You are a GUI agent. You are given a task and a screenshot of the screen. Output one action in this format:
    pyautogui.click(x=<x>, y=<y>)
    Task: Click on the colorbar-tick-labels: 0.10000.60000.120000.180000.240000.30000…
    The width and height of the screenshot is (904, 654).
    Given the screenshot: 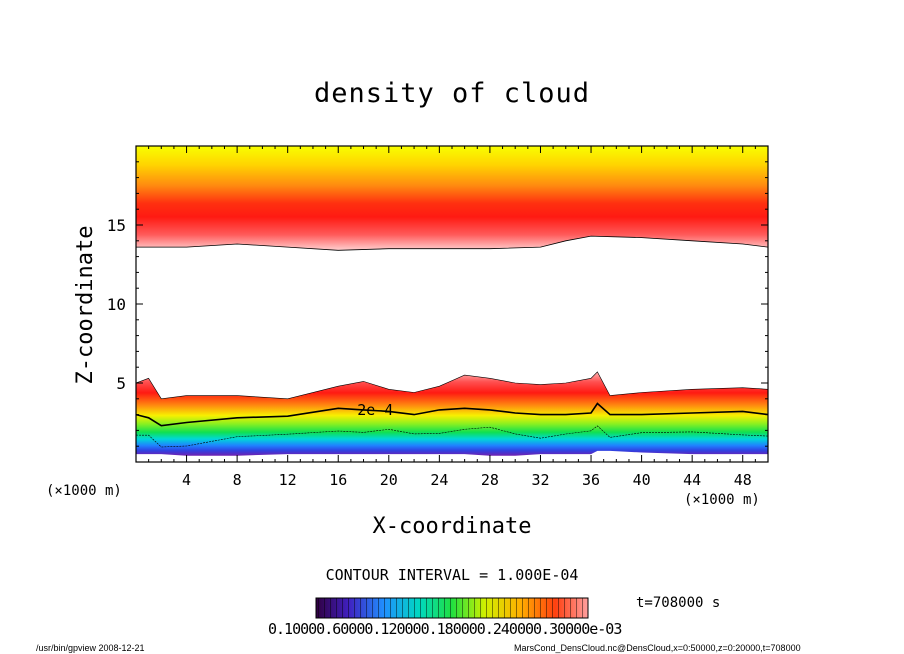 What is the action you would take?
    pyautogui.click(x=445, y=629)
    